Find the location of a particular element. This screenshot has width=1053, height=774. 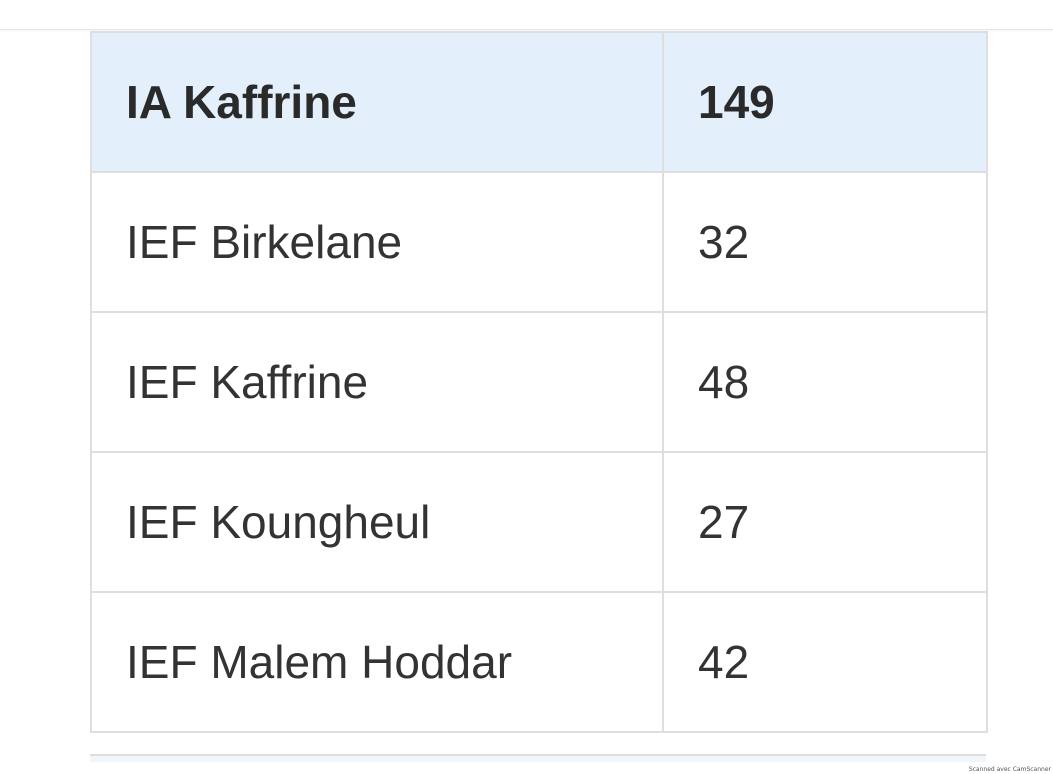

header-count-cell: 149 is located at coordinates (825, 102).